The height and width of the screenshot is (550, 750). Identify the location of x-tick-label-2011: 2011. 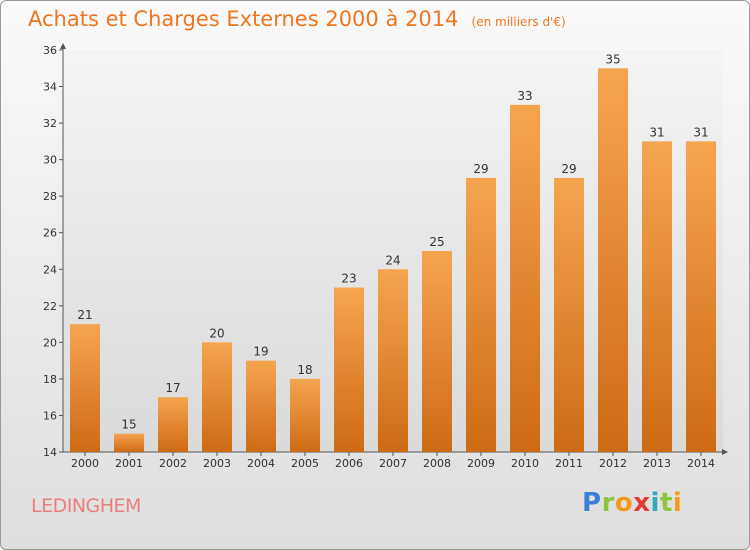
(569, 463).